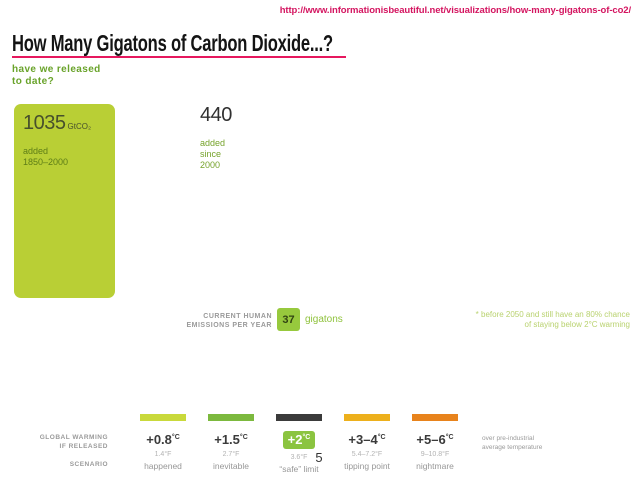  What do you see at coordinates (229, 325) in the screenshot?
I see `current-emissions-label-line2: EMISSIONS PER YEAR` at bounding box center [229, 325].